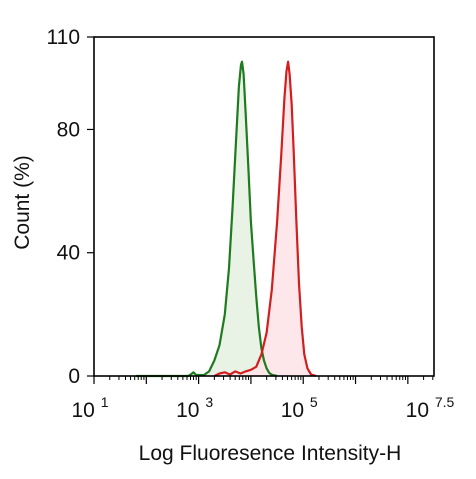 This screenshot has width=476, height=479. What do you see at coordinates (22, 202) in the screenshot?
I see `y-axis-label: Count (%)` at bounding box center [22, 202].